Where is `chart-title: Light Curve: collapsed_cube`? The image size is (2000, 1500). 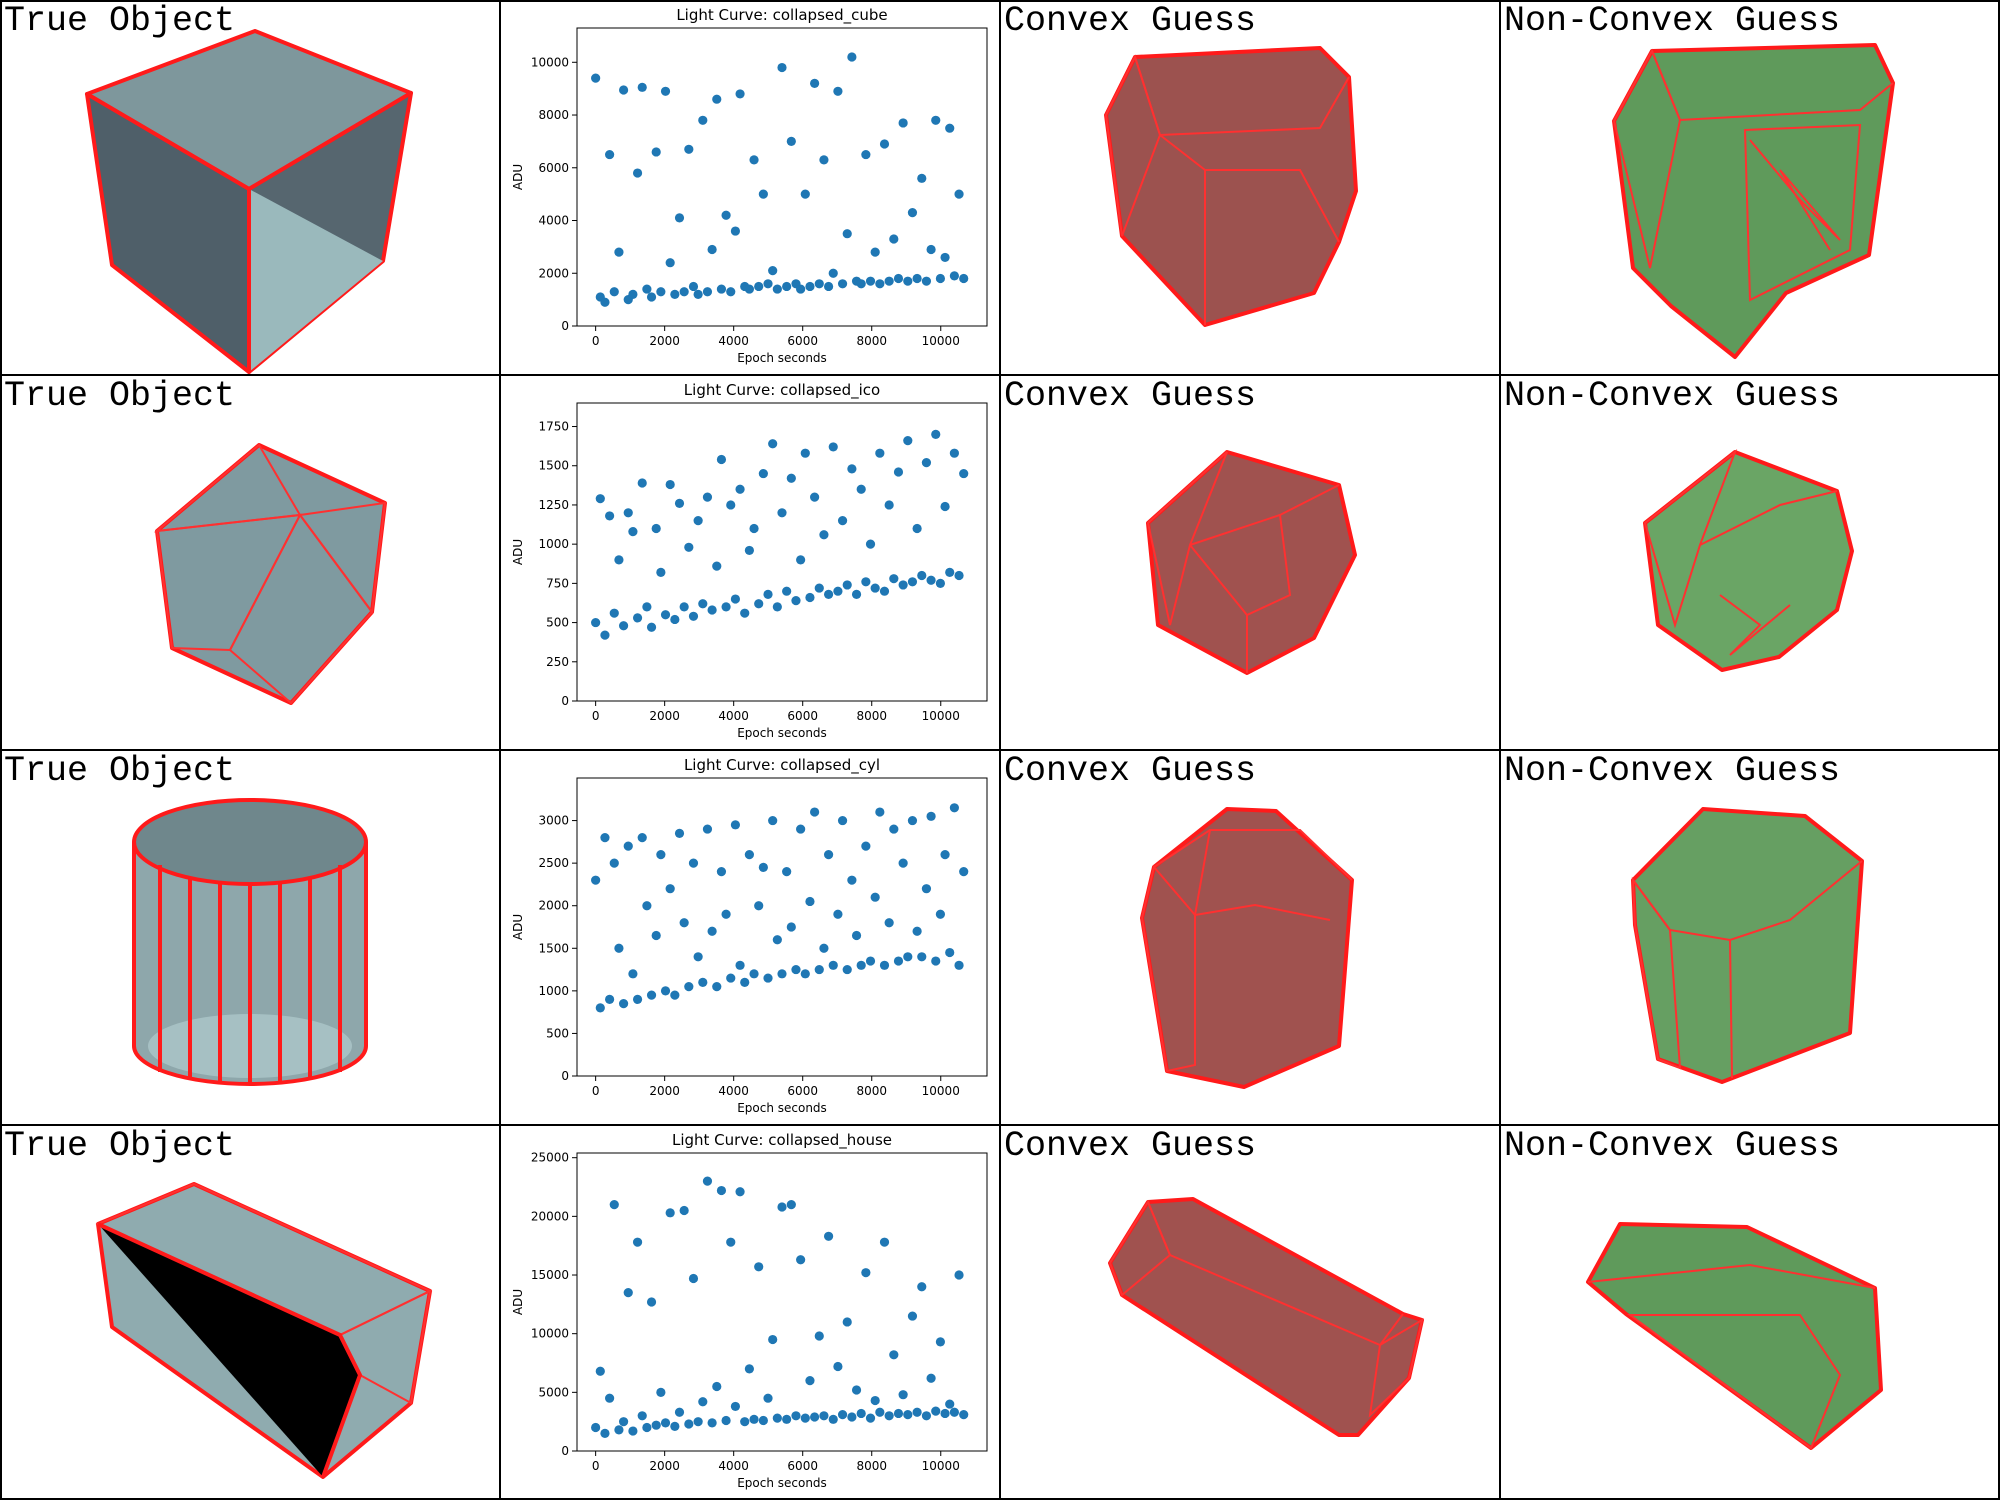
chart-title: Light Curve: collapsed_cube is located at coordinates (781, 15).